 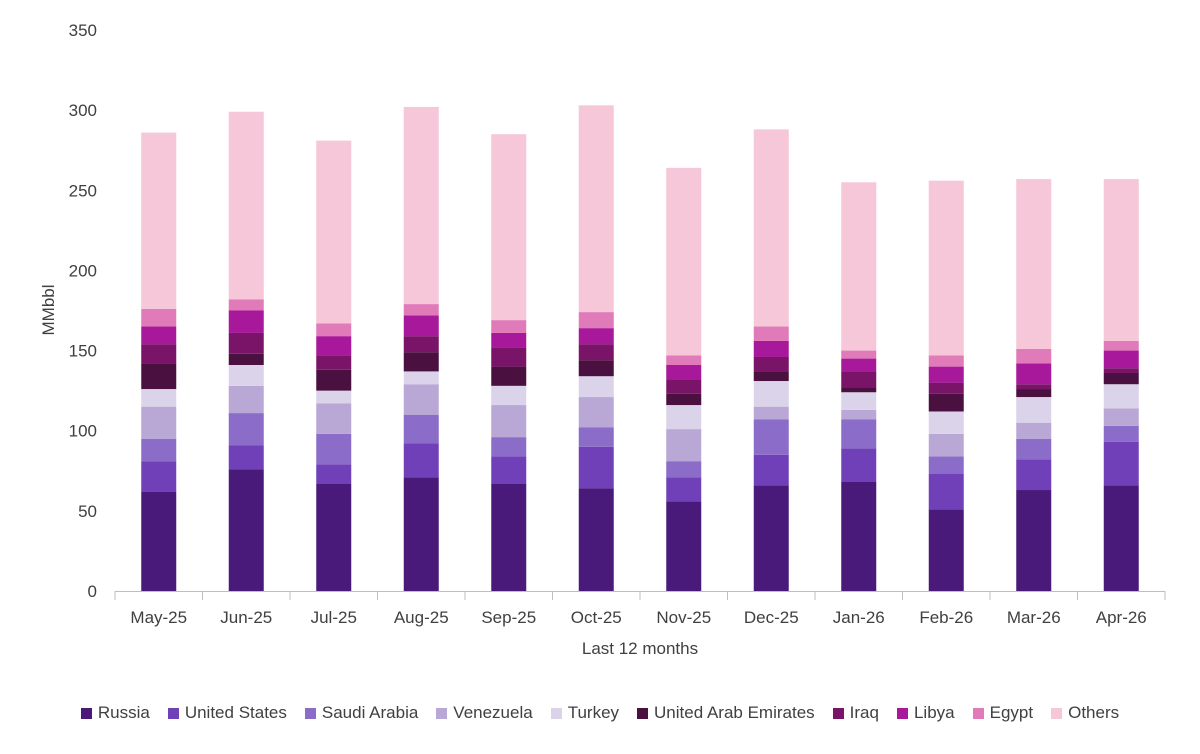 What do you see at coordinates (934, 712) in the screenshot?
I see `legend-label: Libya` at bounding box center [934, 712].